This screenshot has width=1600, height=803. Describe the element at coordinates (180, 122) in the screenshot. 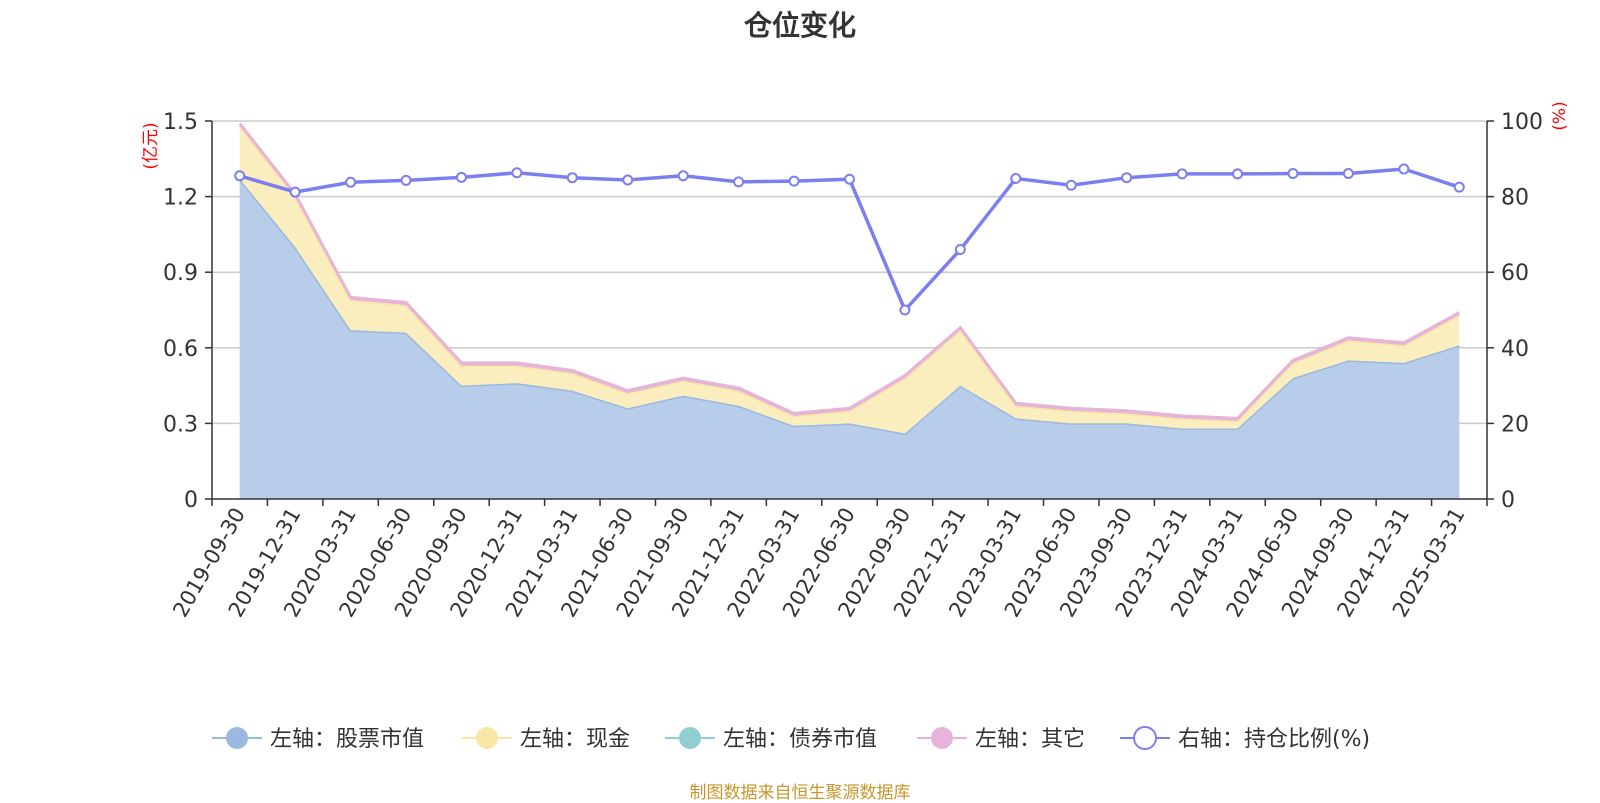

I see `left-tick-label: 1.5` at that location.